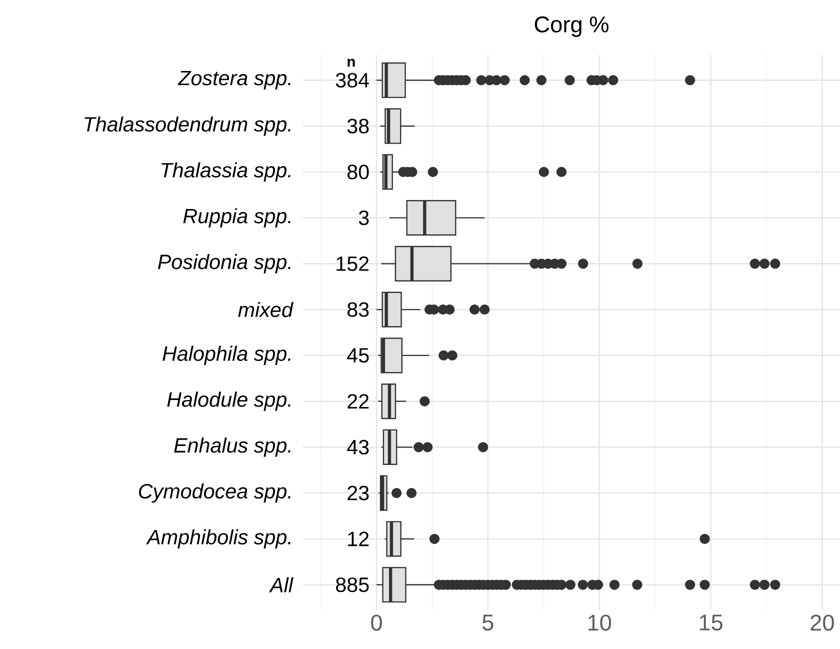 The image size is (840, 649). What do you see at coordinates (358, 355) in the screenshot?
I see `annotation: 45` at bounding box center [358, 355].